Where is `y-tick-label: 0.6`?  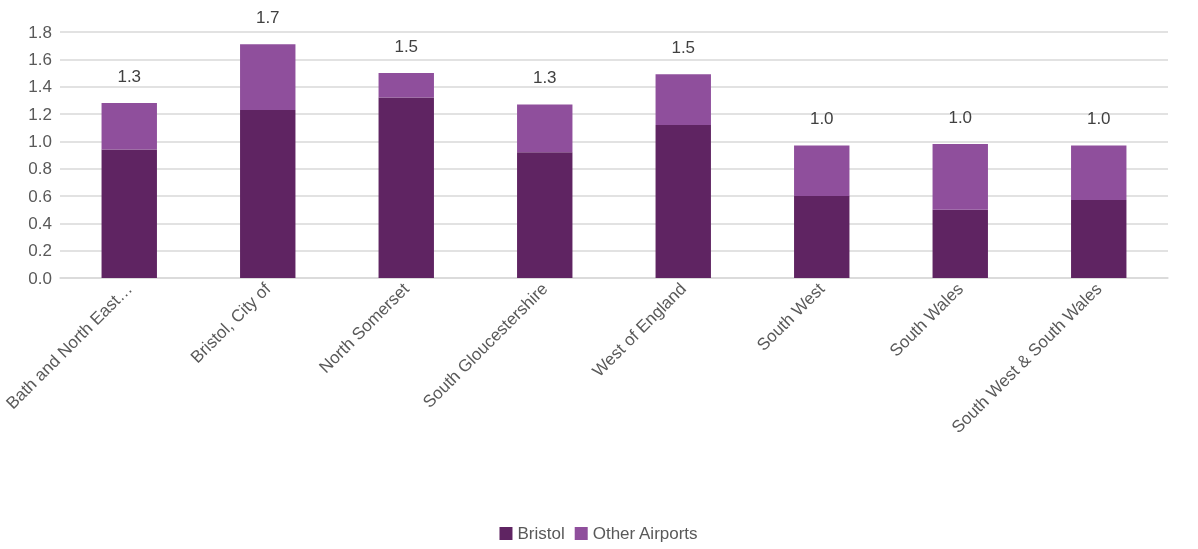 y-tick-label: 0.6 is located at coordinates (40, 196).